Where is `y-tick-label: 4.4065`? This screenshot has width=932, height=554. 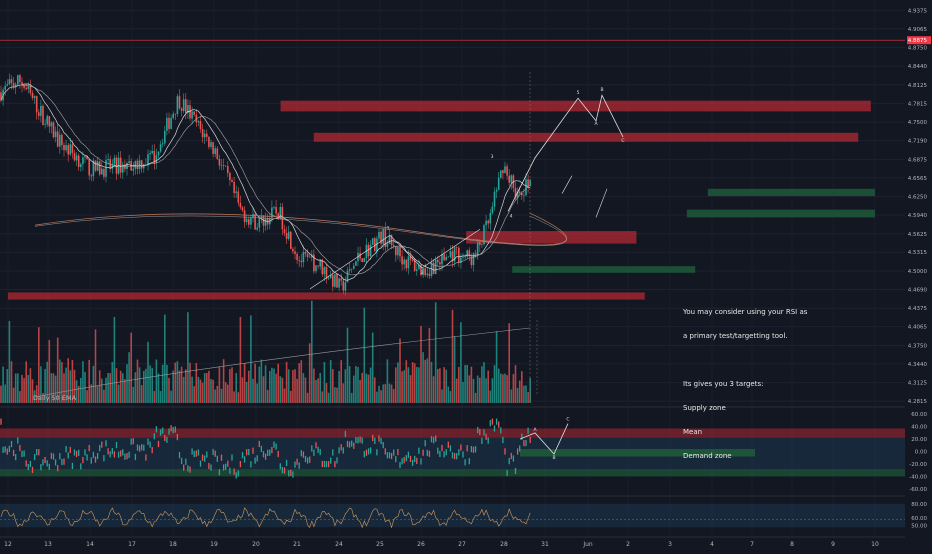 y-tick-label: 4.4065 is located at coordinates (918, 328).